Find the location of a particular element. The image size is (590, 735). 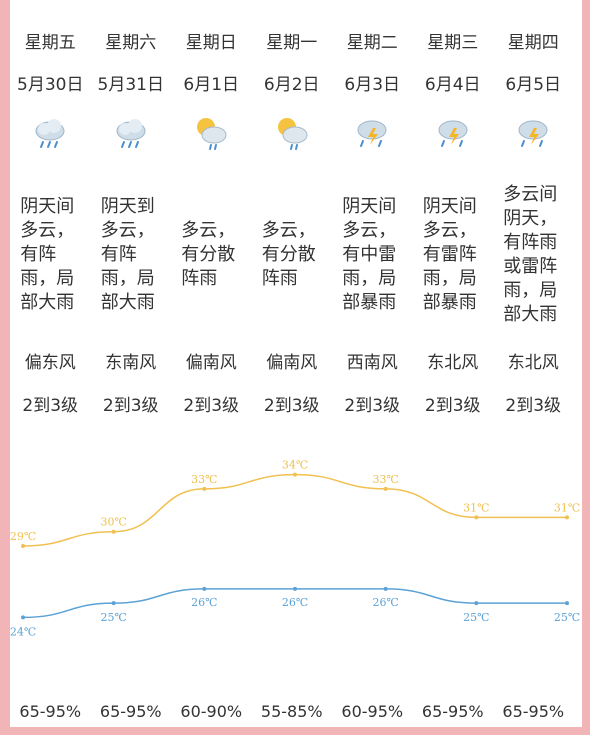

weather-icon-row is located at coordinates (296, 134).